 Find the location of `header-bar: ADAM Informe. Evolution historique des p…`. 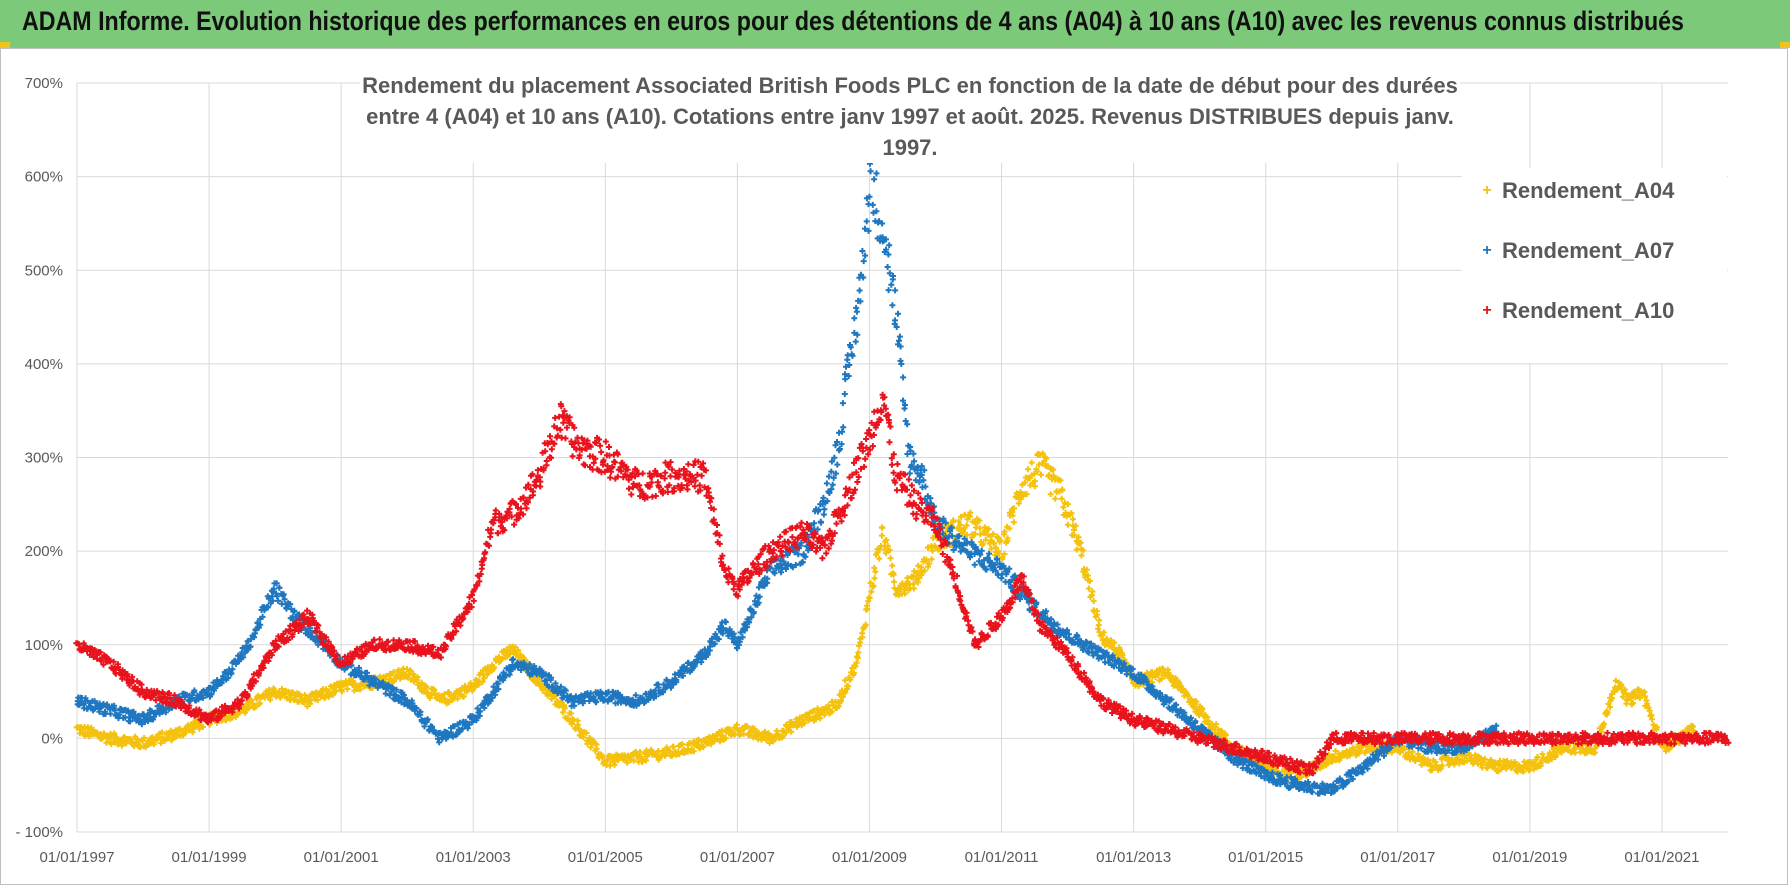

header-bar: ADAM Informe. Evolution historique des p… is located at coordinates (895, 24).